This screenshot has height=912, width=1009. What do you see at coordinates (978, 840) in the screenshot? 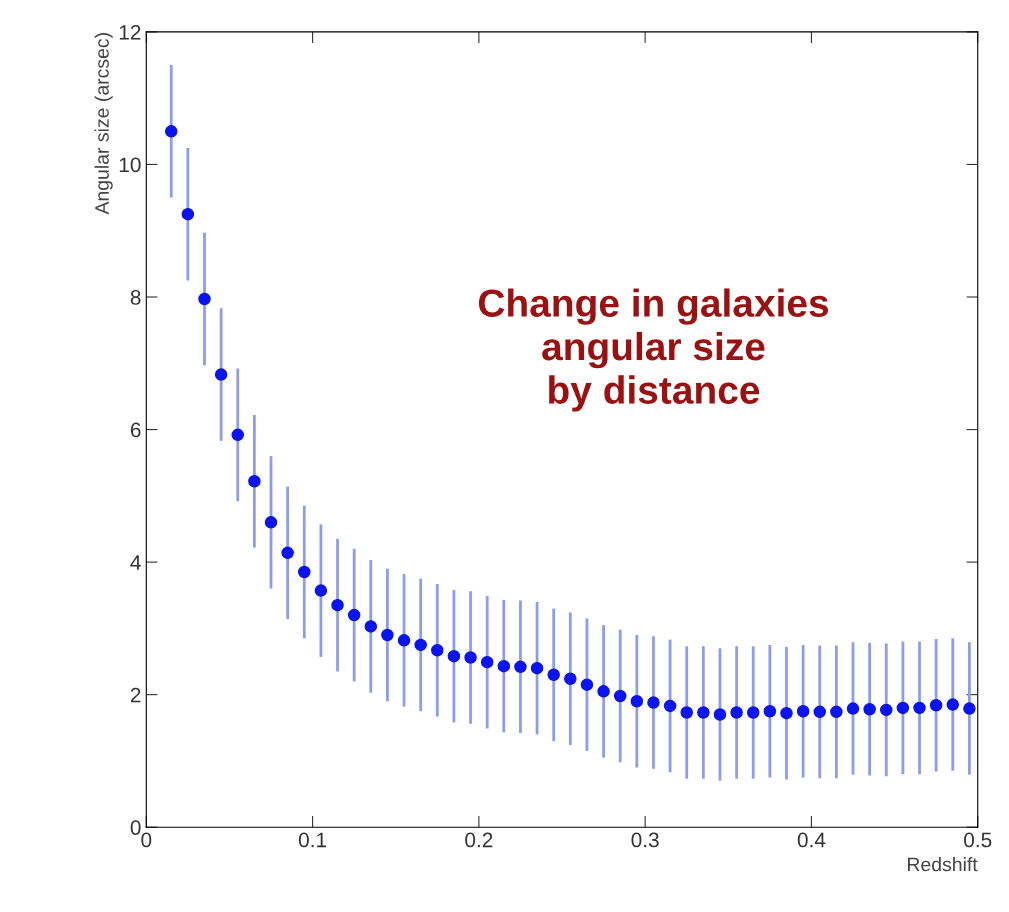
I see `x-tick-label: 0.5` at bounding box center [978, 840].